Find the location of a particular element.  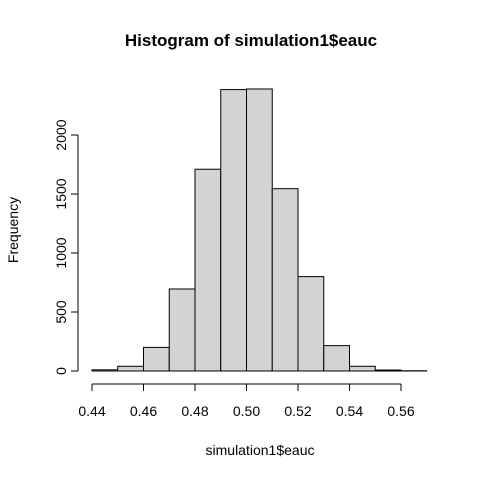

y-axis: 0 500 1000 1500 2000 is located at coordinates (66, 247).